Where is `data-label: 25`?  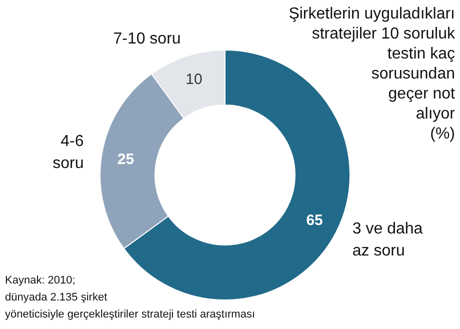
data-label: 25 is located at coordinates (125, 159).